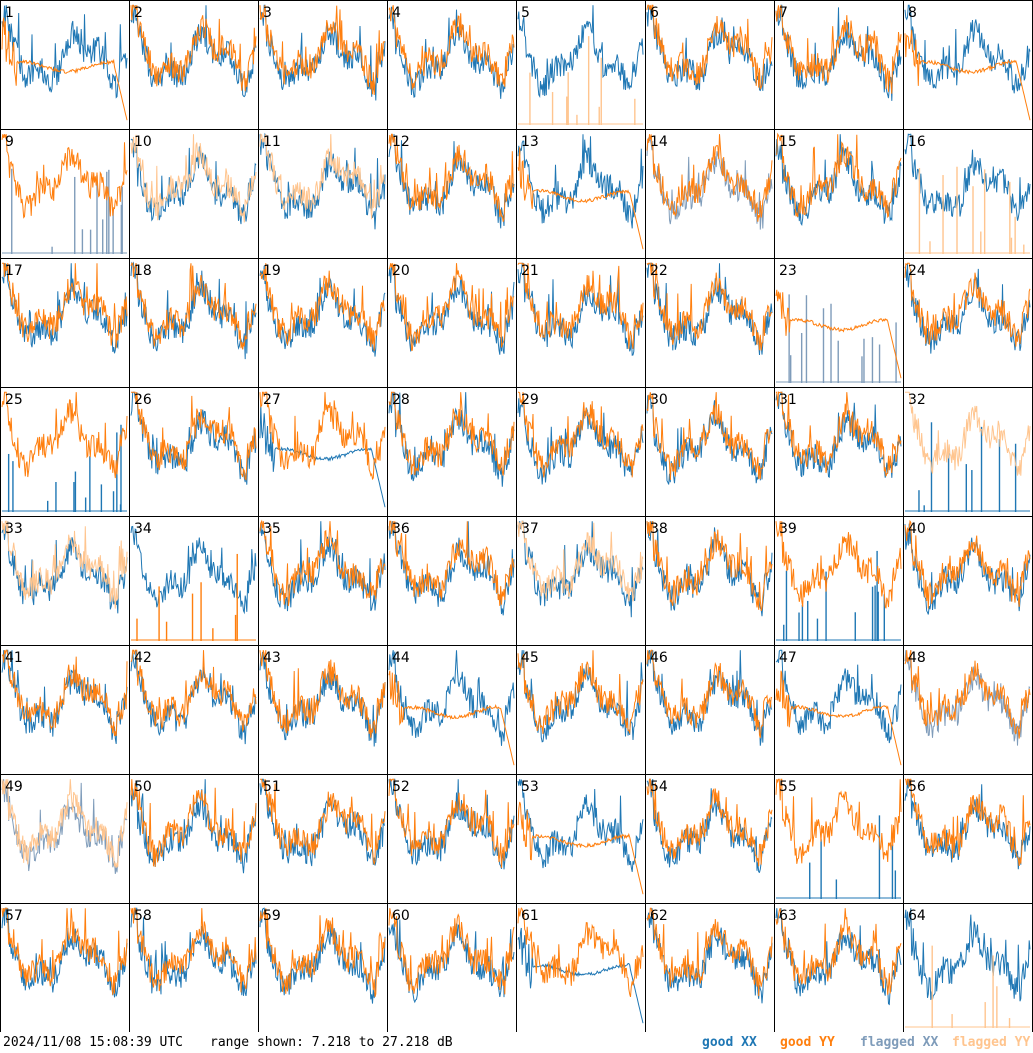 This screenshot has width=1033, height=1053. What do you see at coordinates (917, 142) in the screenshot?
I see `tile-label: 16` at bounding box center [917, 142].